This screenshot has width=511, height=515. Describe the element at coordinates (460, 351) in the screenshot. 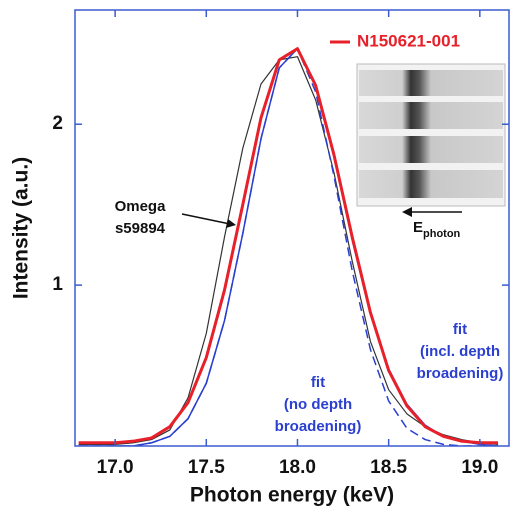

I see `annotation: (incl. depth` at that location.